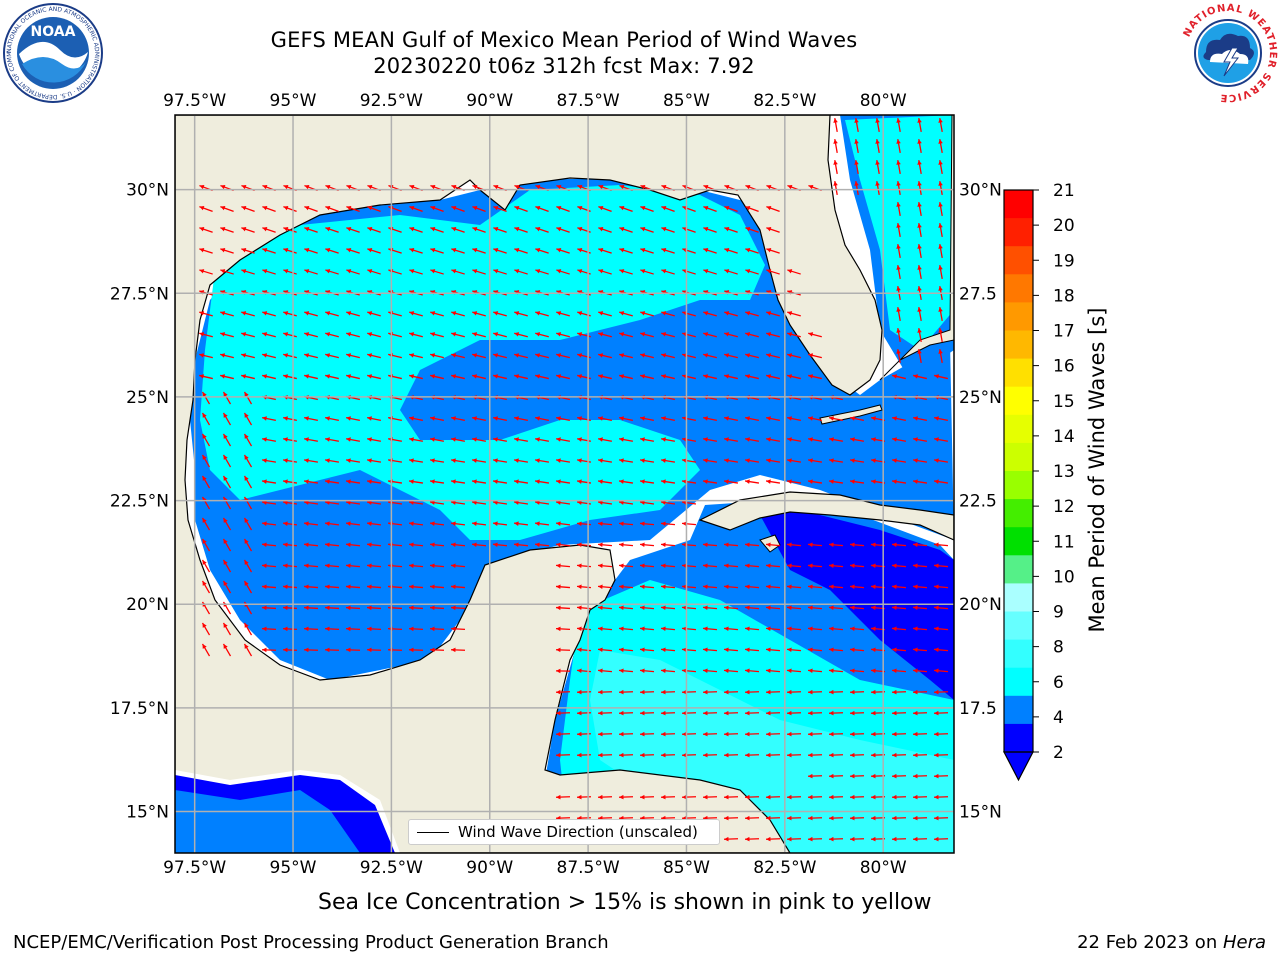 The image size is (1280, 960). I want to click on colorbar-tick-label: 14, so click(1064, 437).